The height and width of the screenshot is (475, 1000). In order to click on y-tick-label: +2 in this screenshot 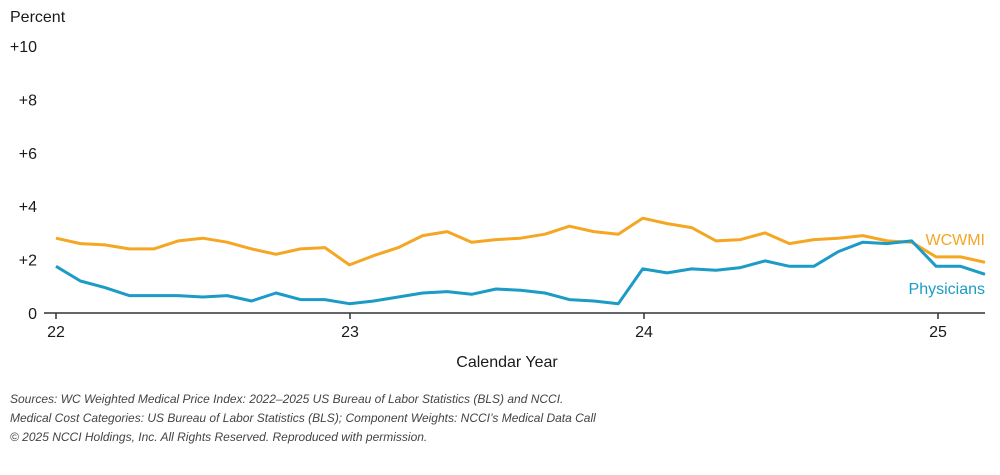, I will do `click(28, 261)`.